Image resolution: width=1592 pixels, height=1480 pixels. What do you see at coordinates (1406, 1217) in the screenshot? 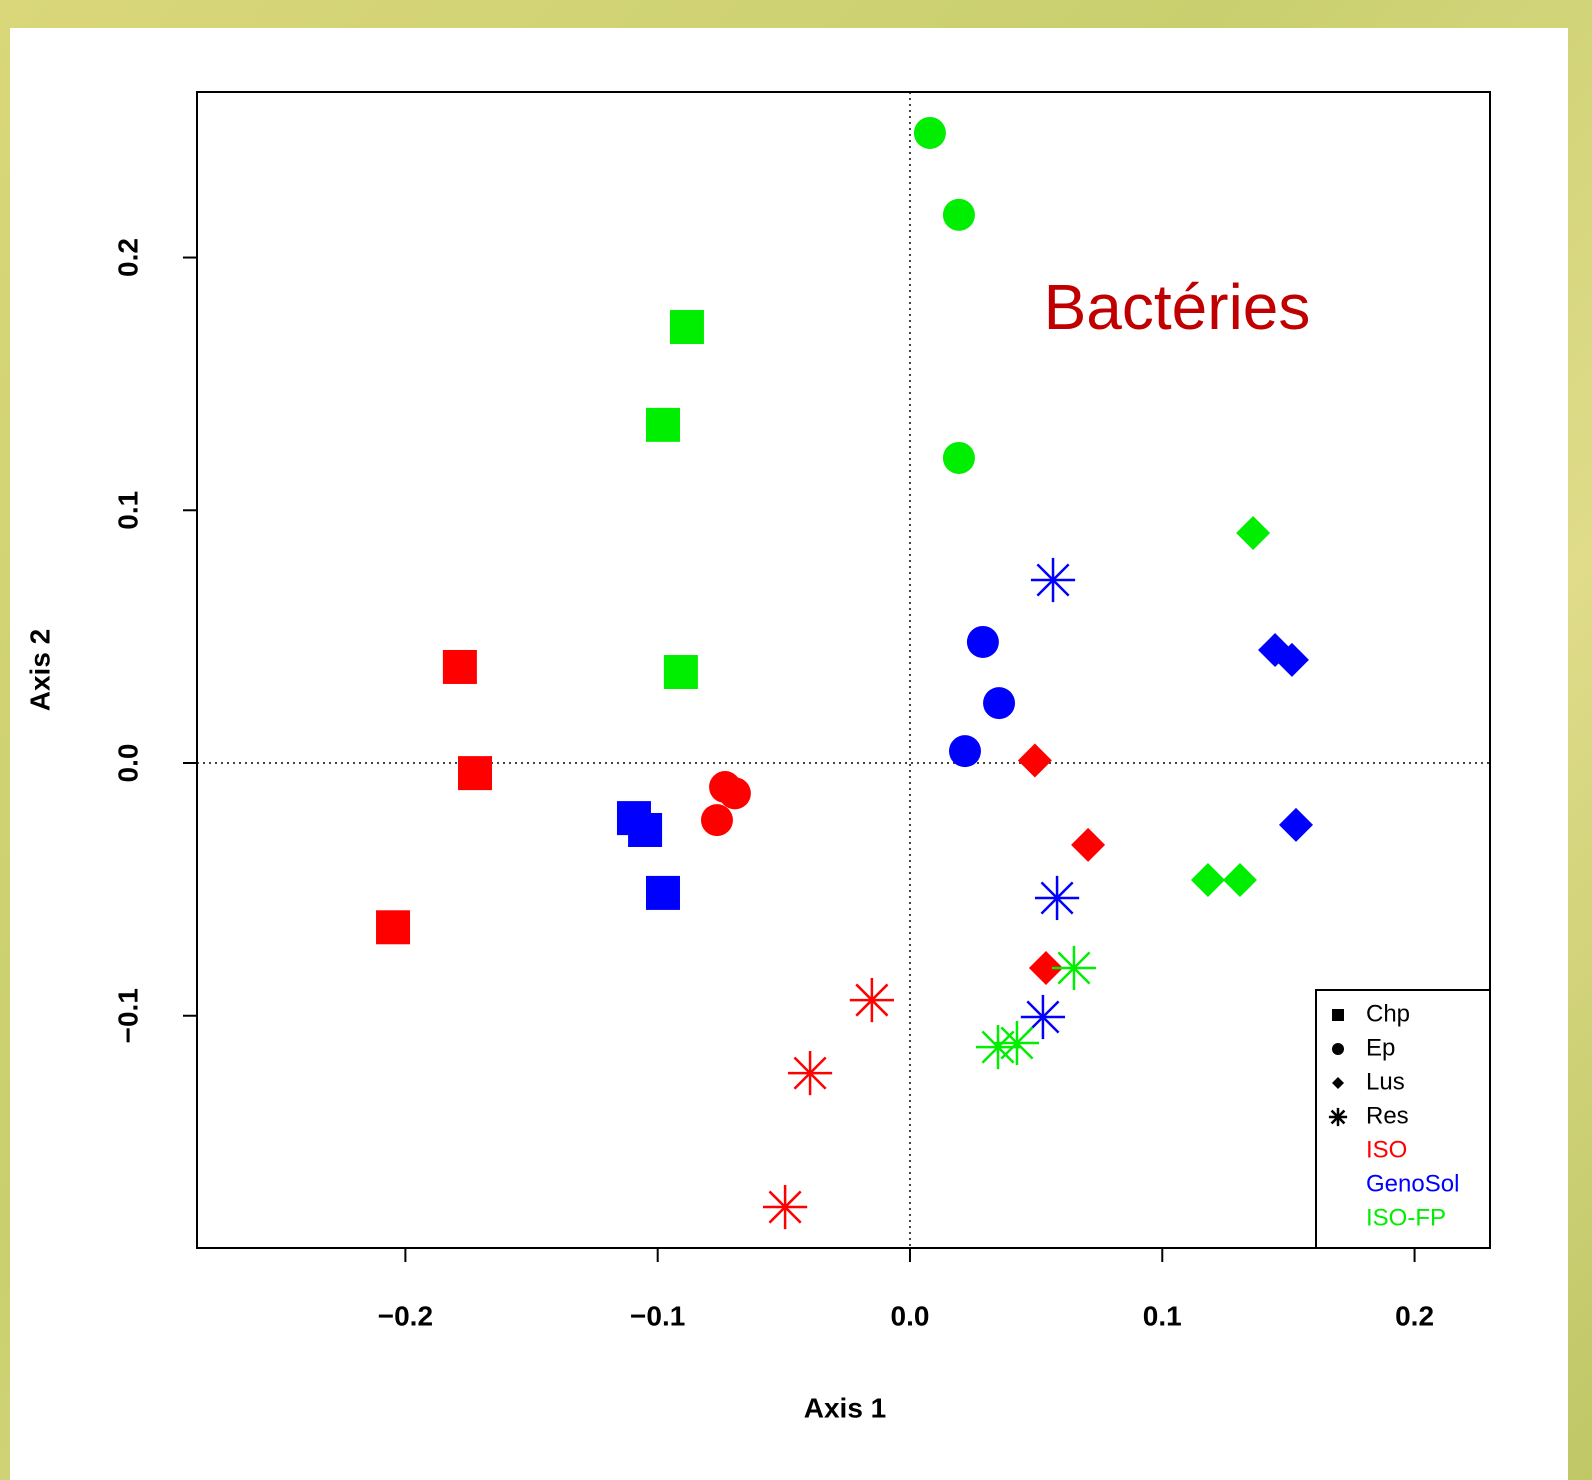
I see `legend-label: ISO-FP` at bounding box center [1406, 1217].